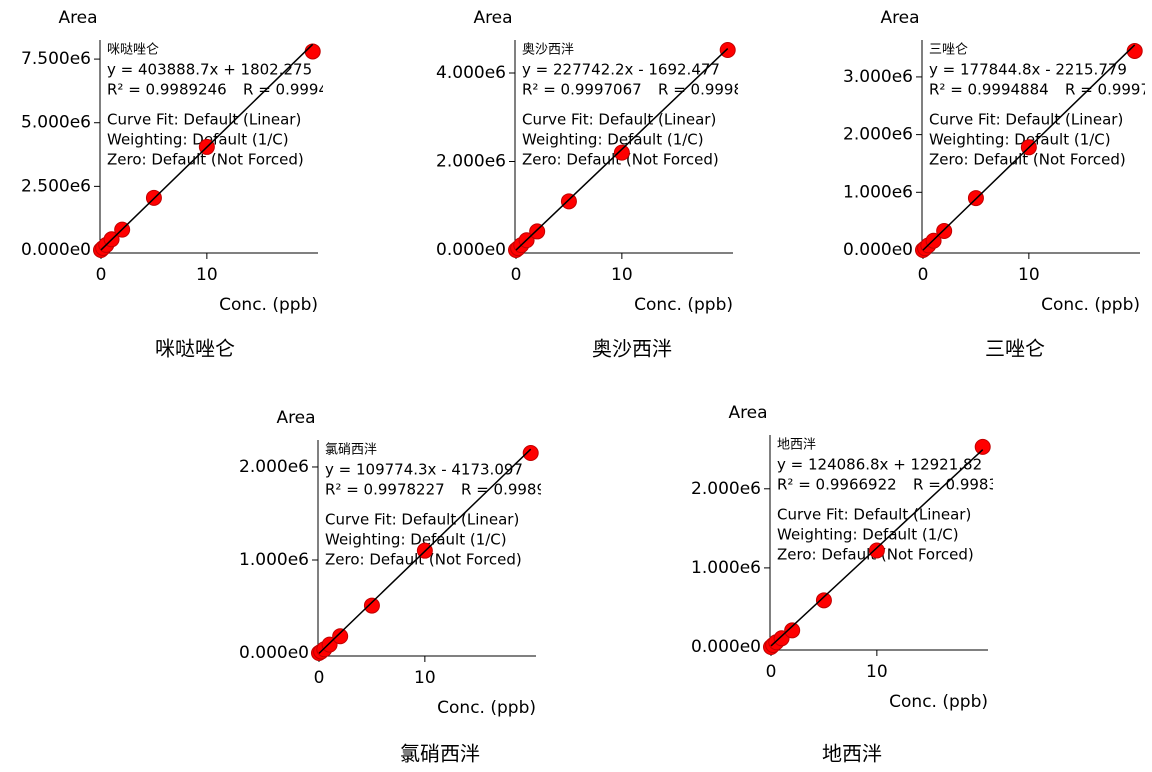 This screenshot has width=1152, height=772. What do you see at coordinates (955, 485) in the screenshot?
I see `annotation-line: R = 0.9983` at bounding box center [955, 485].